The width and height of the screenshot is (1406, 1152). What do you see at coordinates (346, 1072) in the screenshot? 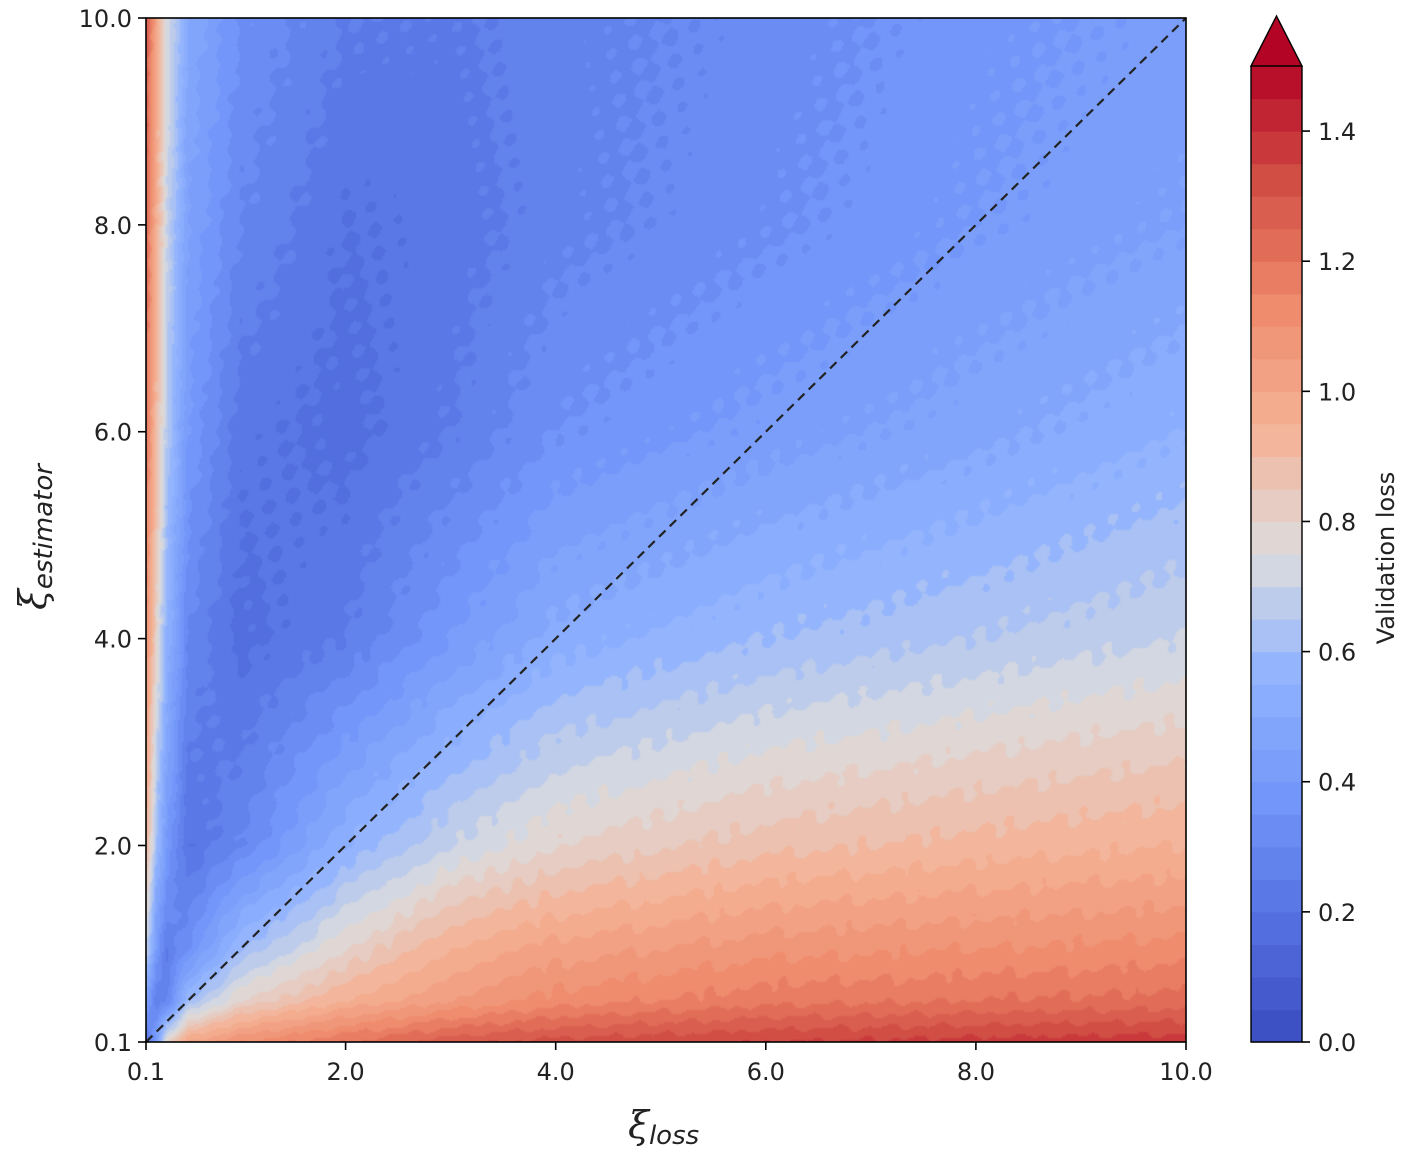
I see `x-tick-label: 2.0` at bounding box center [346, 1072].